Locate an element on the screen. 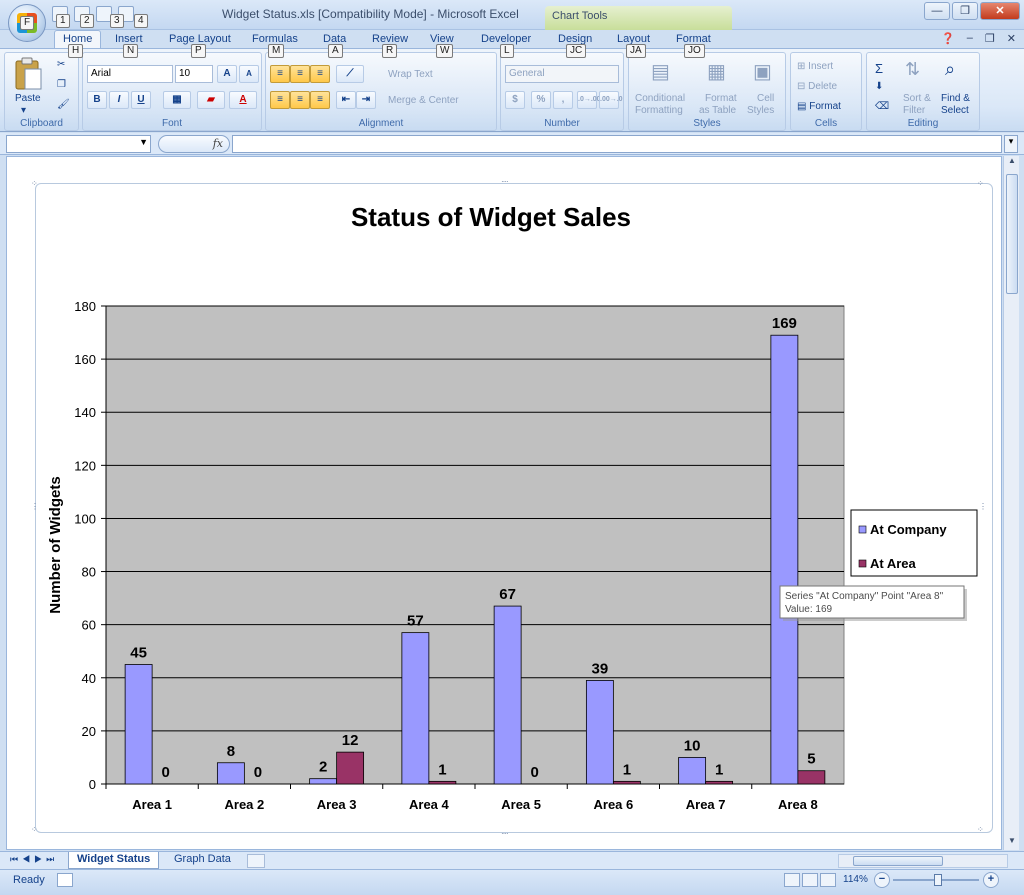 The image size is (1024, 895). tab-developer: Developer is located at coordinates (506, 39).